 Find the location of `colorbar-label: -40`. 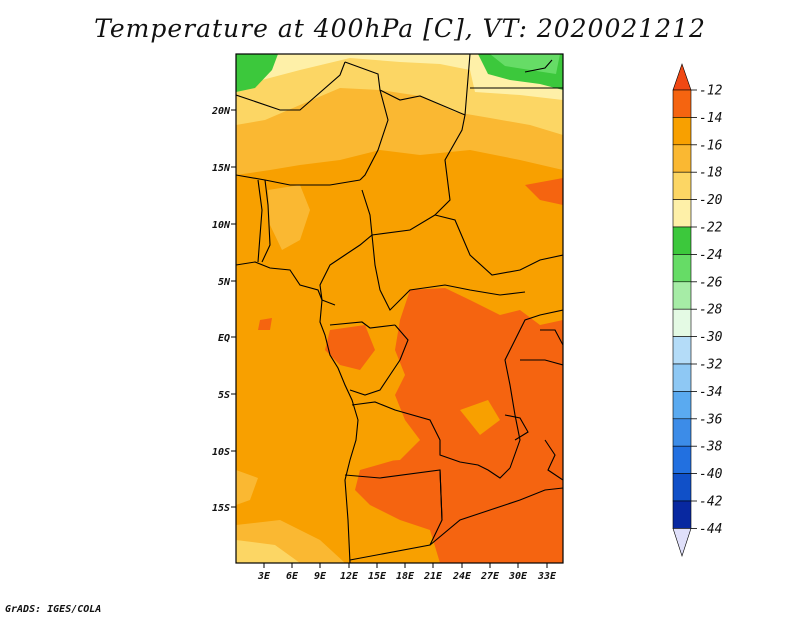

colorbar-label: -40 is located at coordinates (711, 474).